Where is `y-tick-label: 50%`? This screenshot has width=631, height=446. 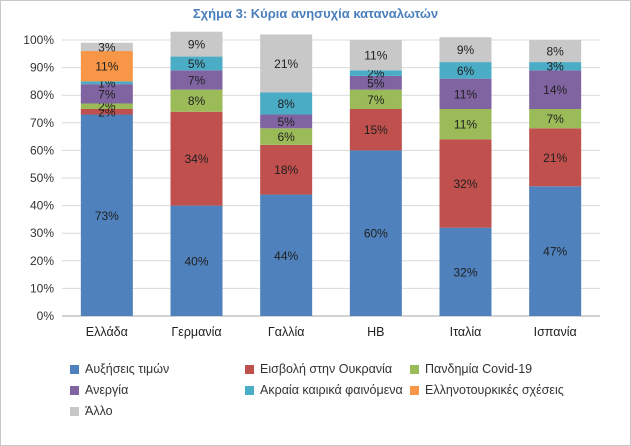 y-tick-label: 50% is located at coordinates (42, 178).